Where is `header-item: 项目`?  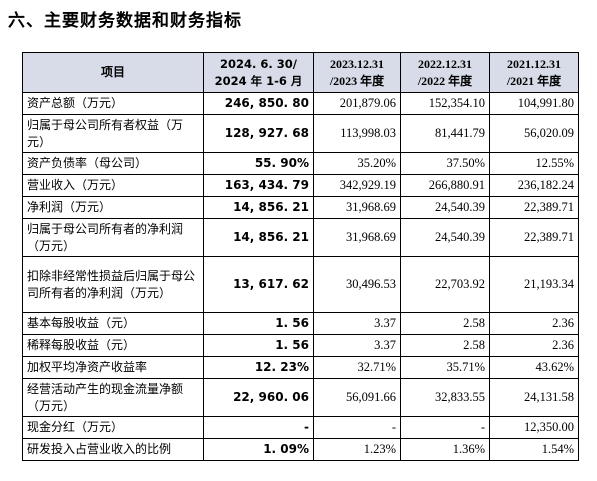 header-item: 项目 is located at coordinates (113, 72).